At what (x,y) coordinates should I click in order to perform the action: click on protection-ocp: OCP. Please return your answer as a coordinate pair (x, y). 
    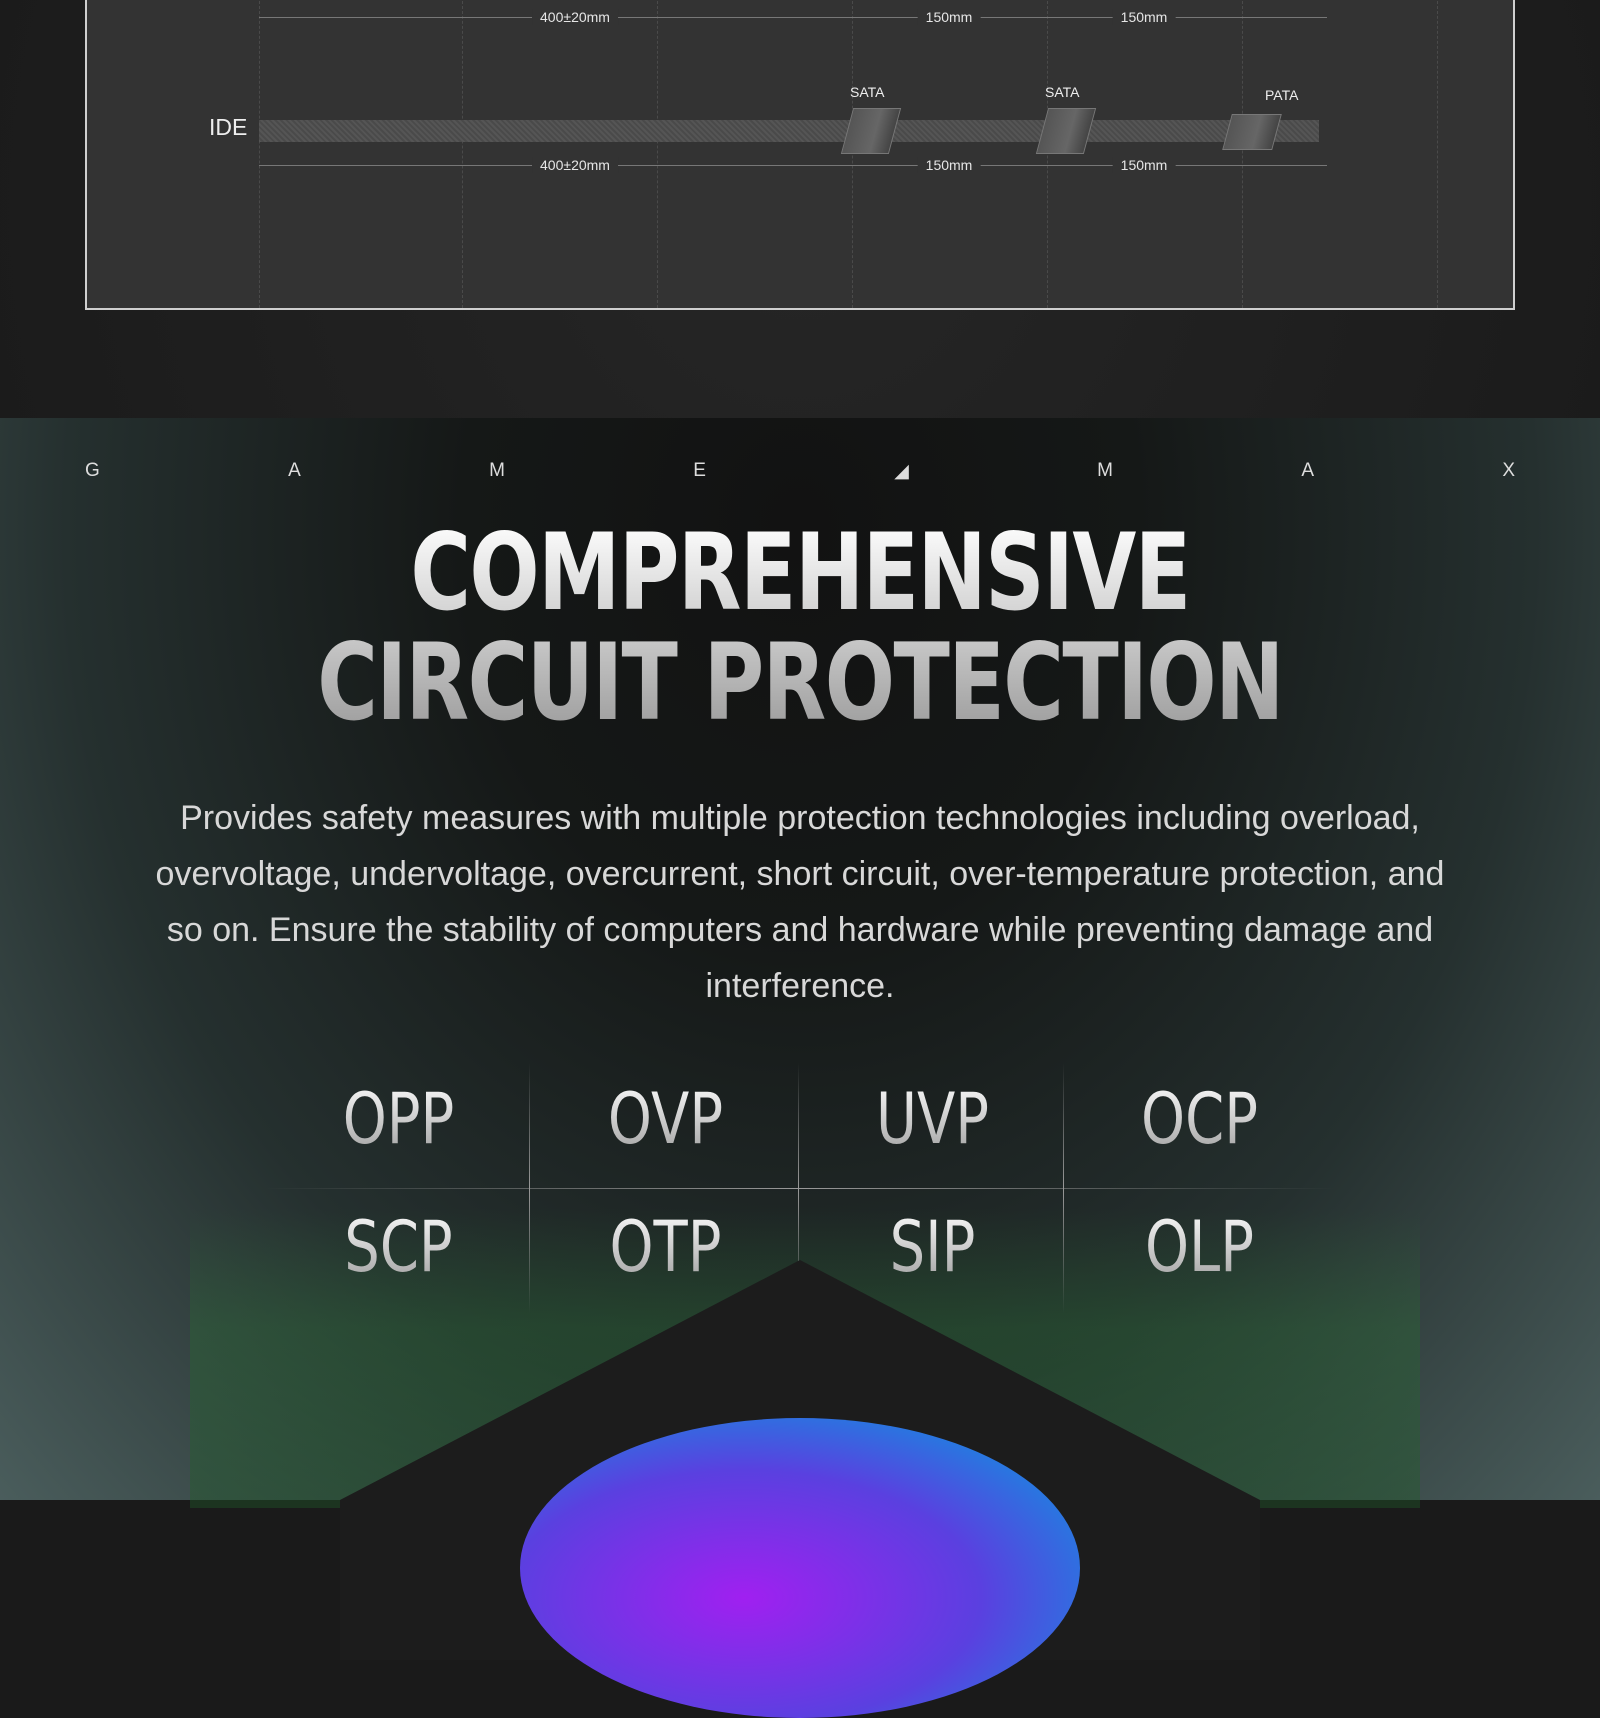
    Looking at the image, I should click on (1200, 1119).